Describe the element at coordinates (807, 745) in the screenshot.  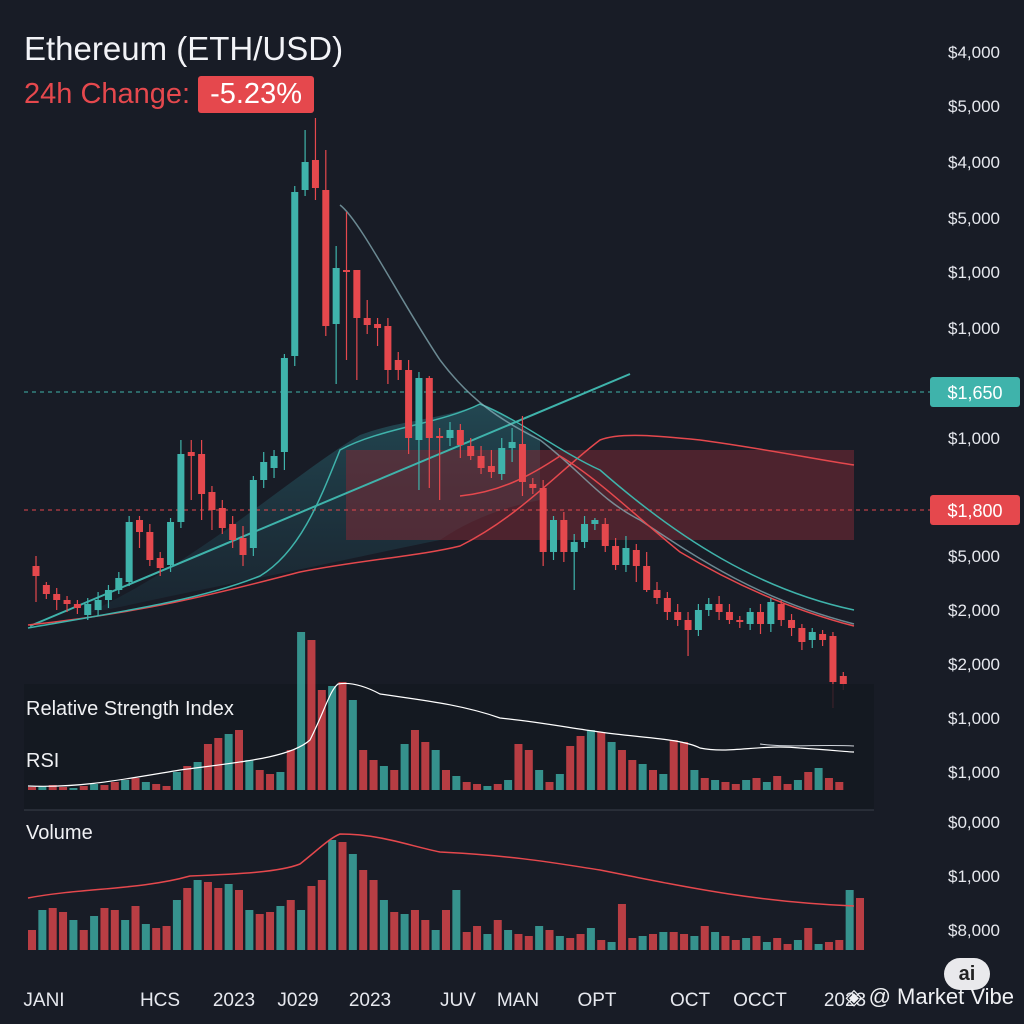
I see `rsi-line-secondary` at that location.